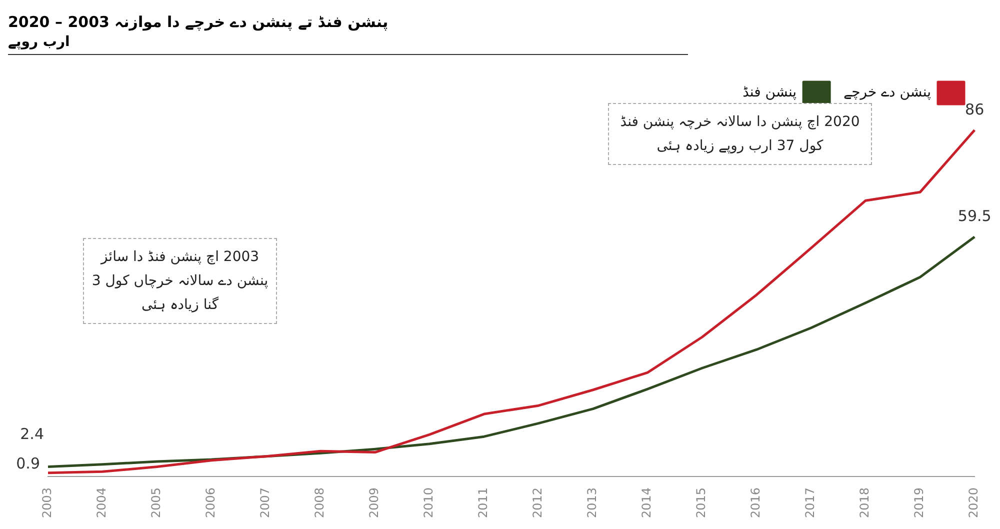  What do you see at coordinates (647, 502) in the screenshot?
I see `x-tick-label: 2014` at bounding box center [647, 502].